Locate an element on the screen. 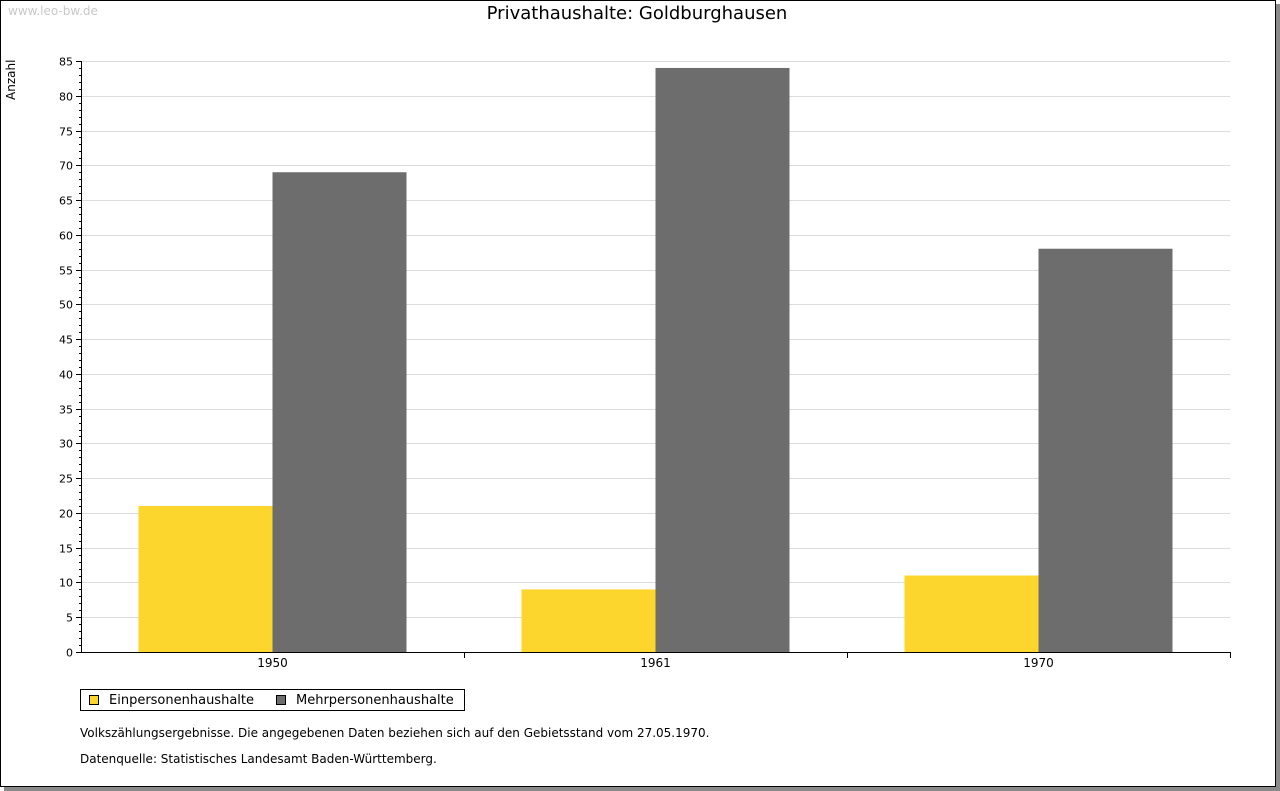 This screenshot has height=791, width=1280. y-tick-label: 80 is located at coordinates (66, 97).